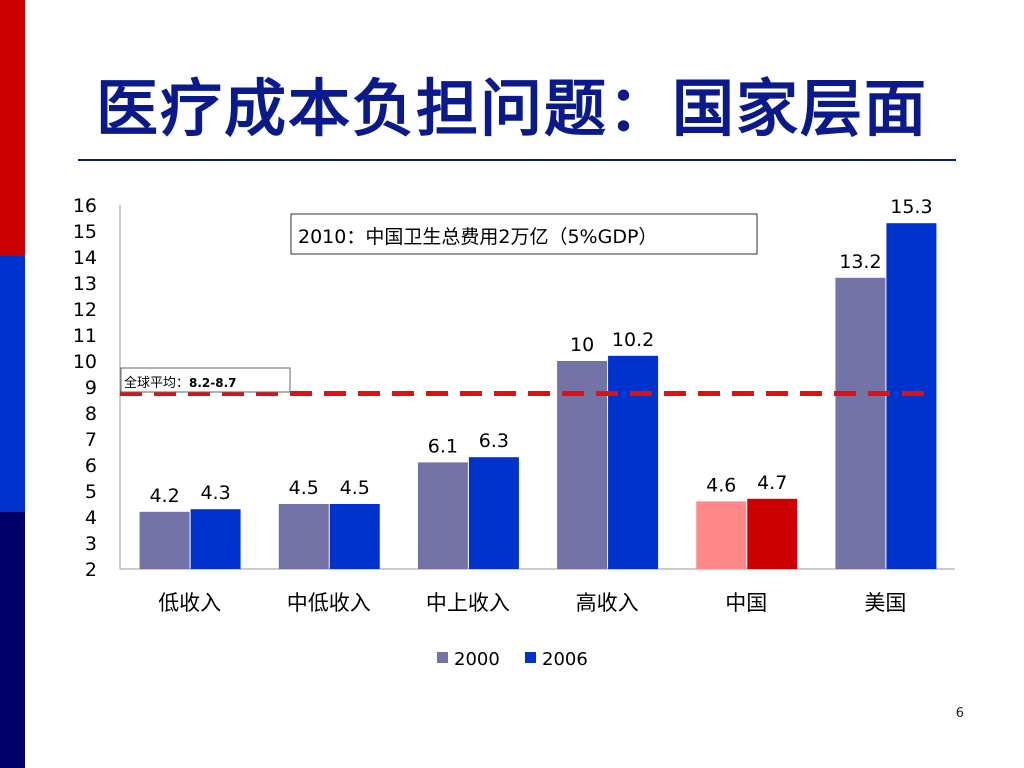 The image size is (1024, 768). I want to click on page-number: 6, so click(959, 713).